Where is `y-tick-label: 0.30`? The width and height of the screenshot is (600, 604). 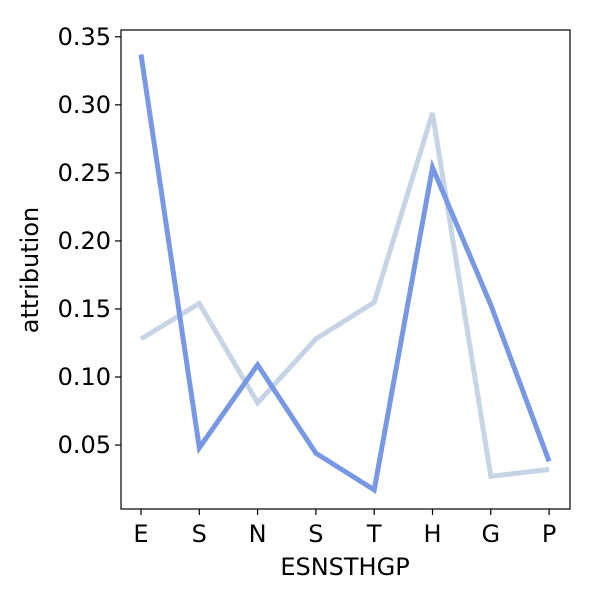
y-tick-label: 0.30 is located at coordinates (84, 105).